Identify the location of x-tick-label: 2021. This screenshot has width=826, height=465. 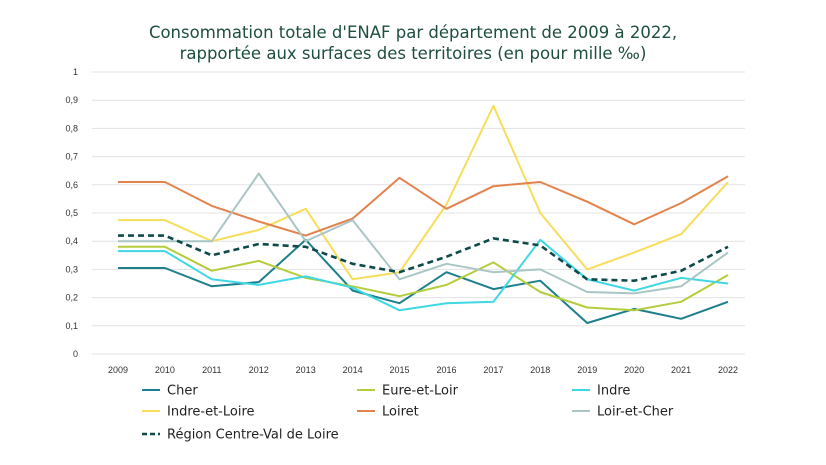
(681, 370).